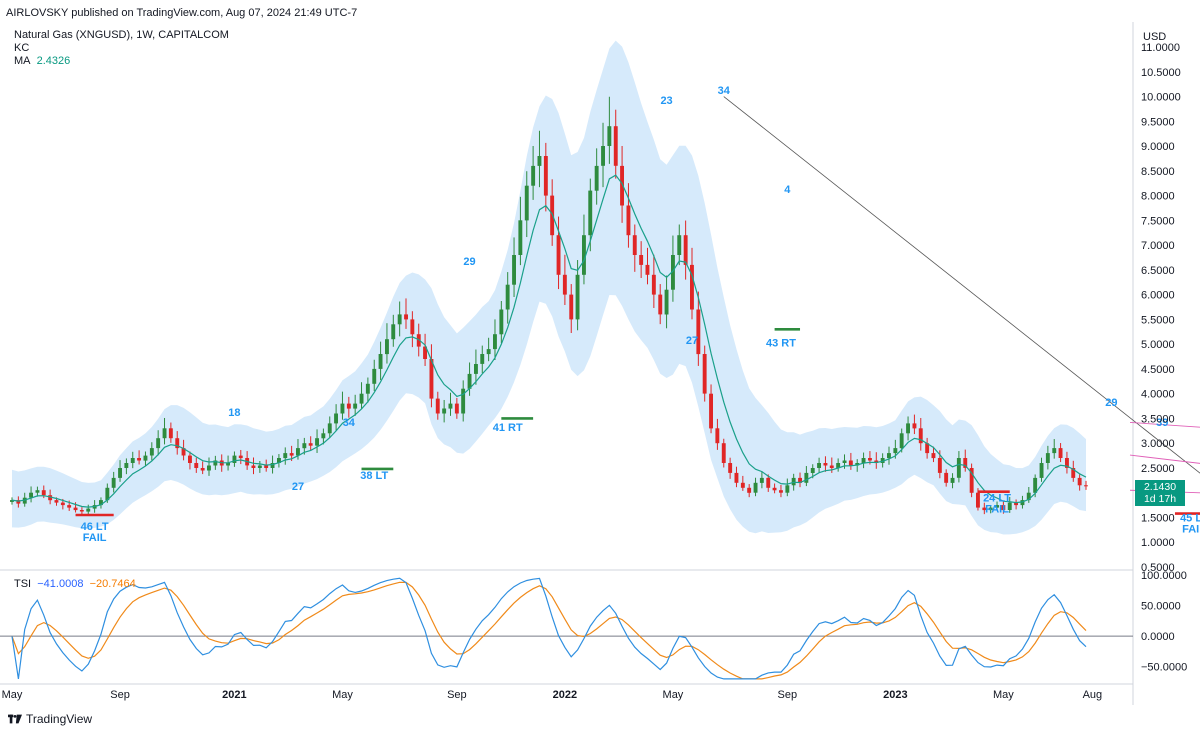 The height and width of the screenshot is (733, 1200). Describe the element at coordinates (60, 584) in the screenshot. I see `tsi-value: −41.0008` at that location.